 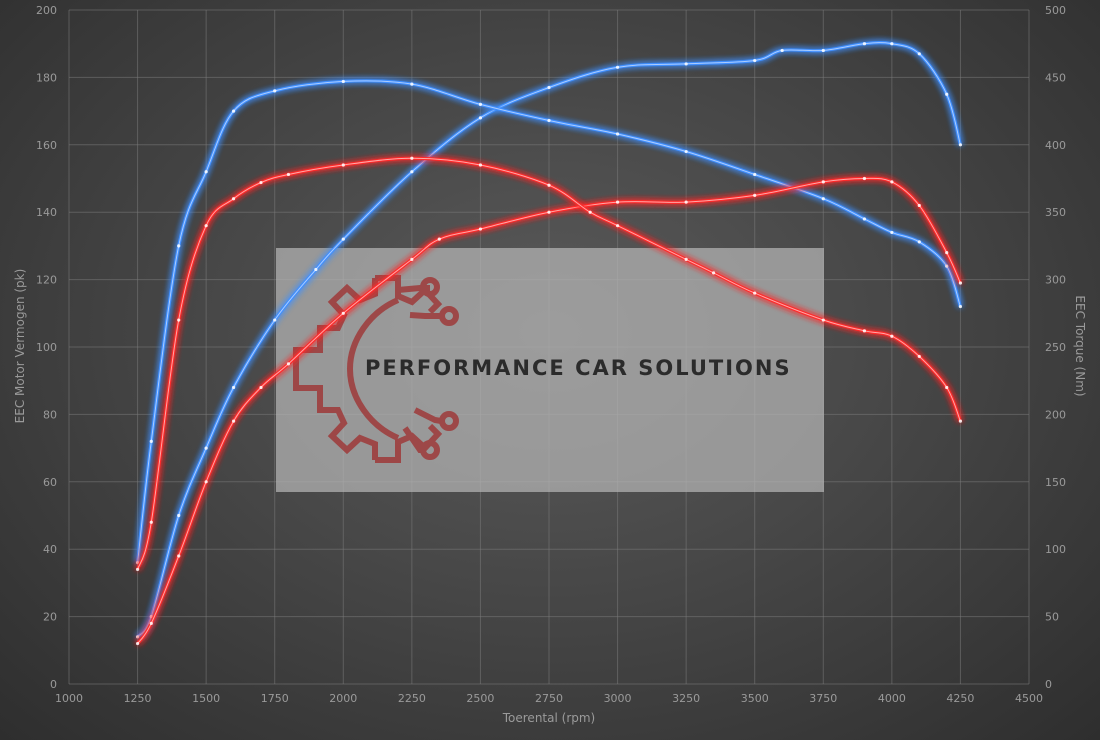 What do you see at coordinates (206, 698) in the screenshot?
I see `x-tick-label: 1500` at bounding box center [206, 698].